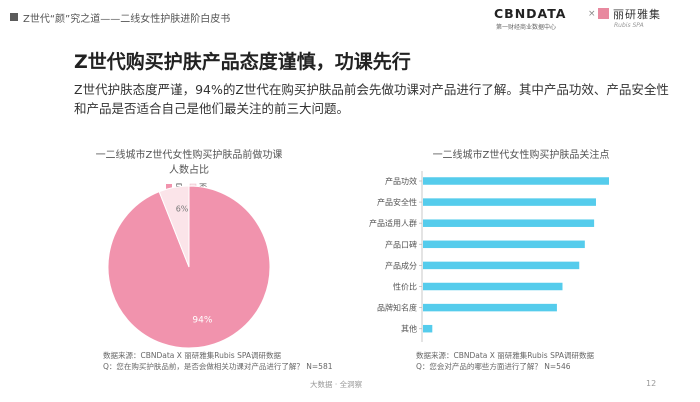 Image resolution: width=700 pixels, height=402 pixels. Describe the element at coordinates (493, 366) in the screenshot. I see `bar-question-line: Q：您会对产品的哪些方面进行了解？ N=546` at that location.